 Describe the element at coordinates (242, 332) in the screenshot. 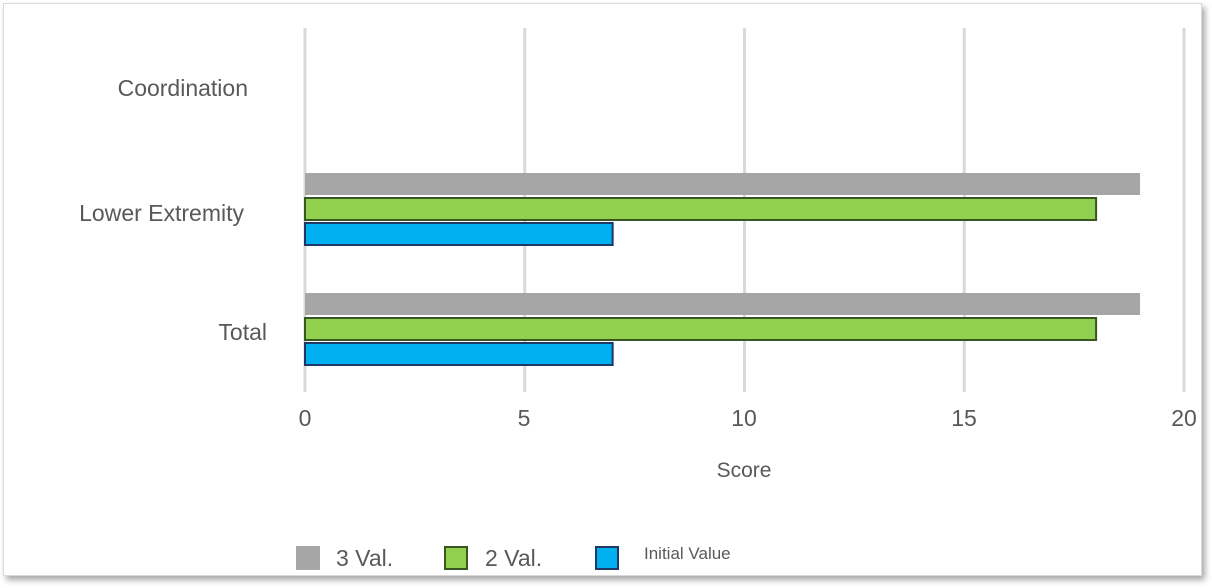

I see `category-label-total: Total` at that location.